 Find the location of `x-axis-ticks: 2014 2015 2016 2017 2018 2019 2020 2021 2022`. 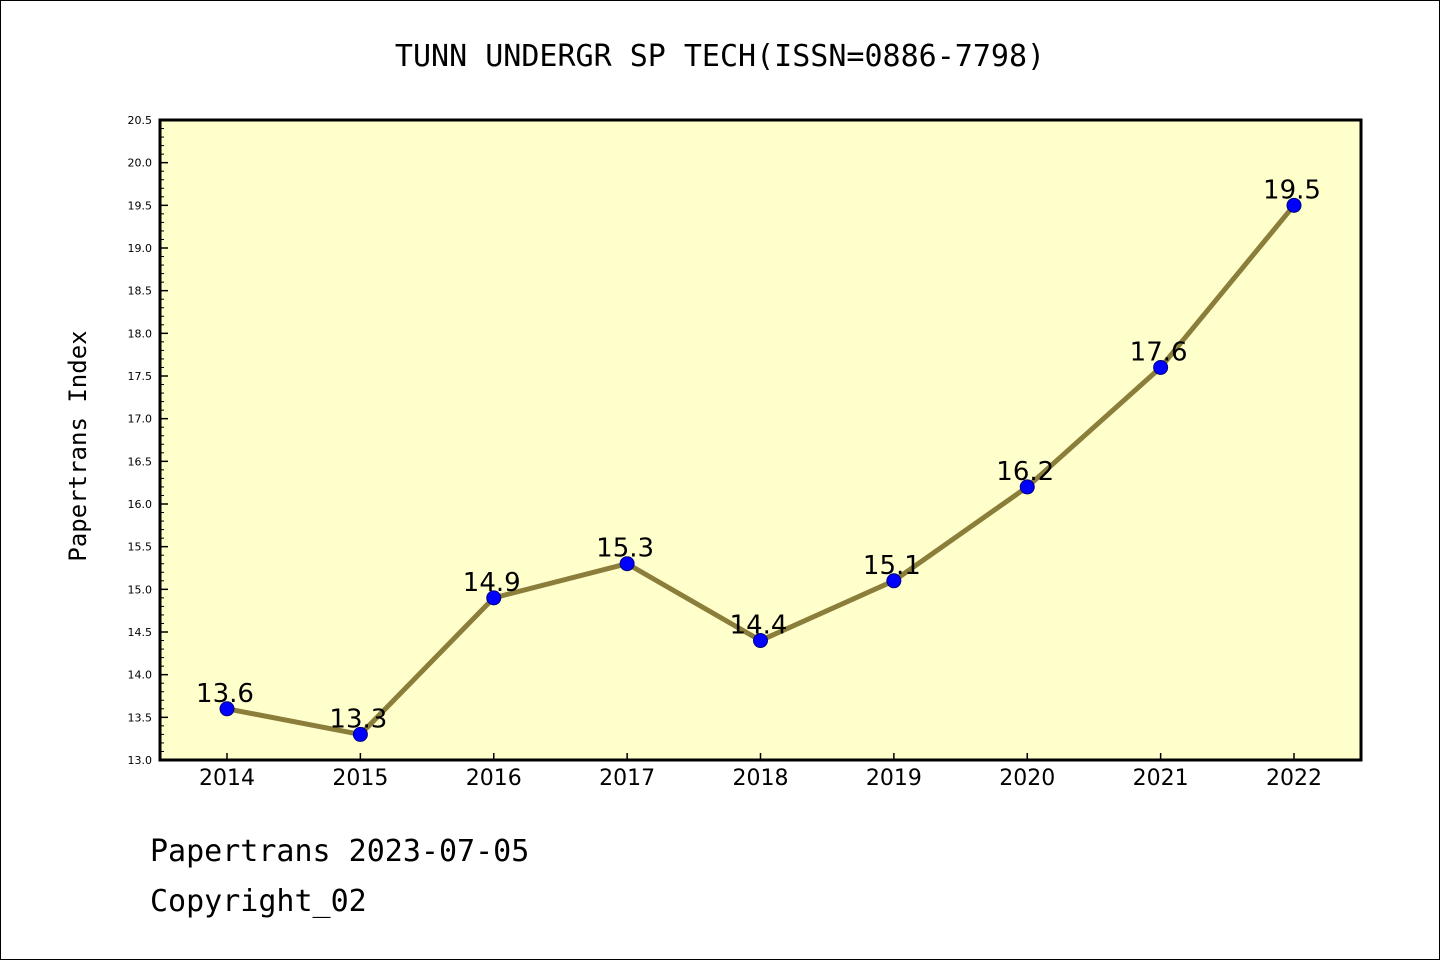

x-axis-ticks: 2014 2015 2016 2017 2018 2019 2020 2021 2022 is located at coordinates (760, 772).